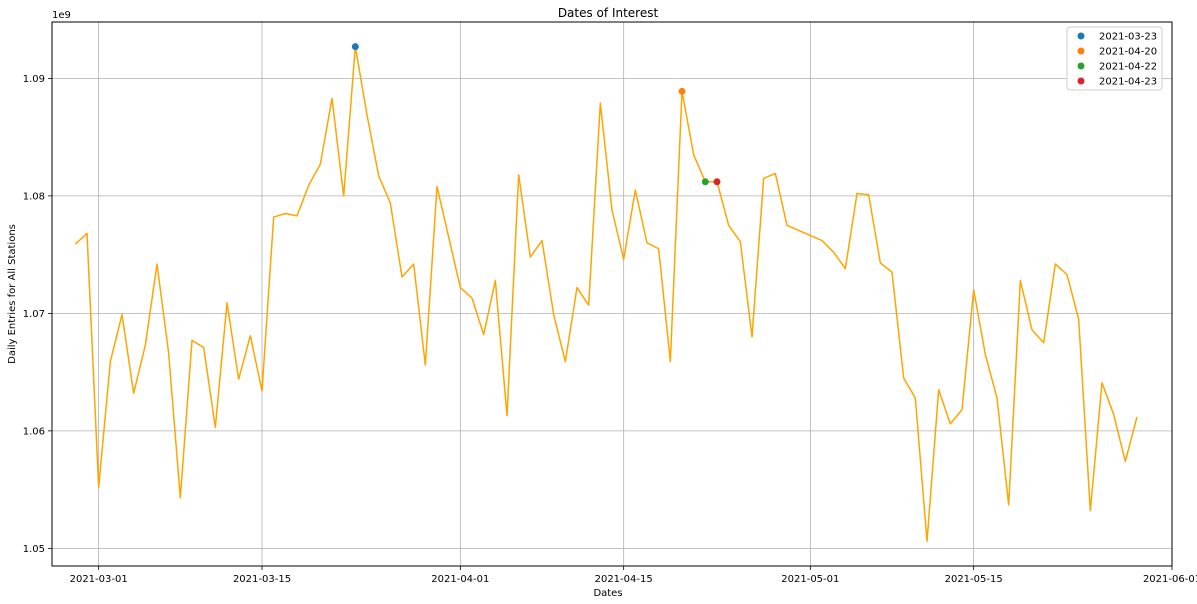  I want to click on legend-entry-label: 2021-04-20, so click(1128, 52).